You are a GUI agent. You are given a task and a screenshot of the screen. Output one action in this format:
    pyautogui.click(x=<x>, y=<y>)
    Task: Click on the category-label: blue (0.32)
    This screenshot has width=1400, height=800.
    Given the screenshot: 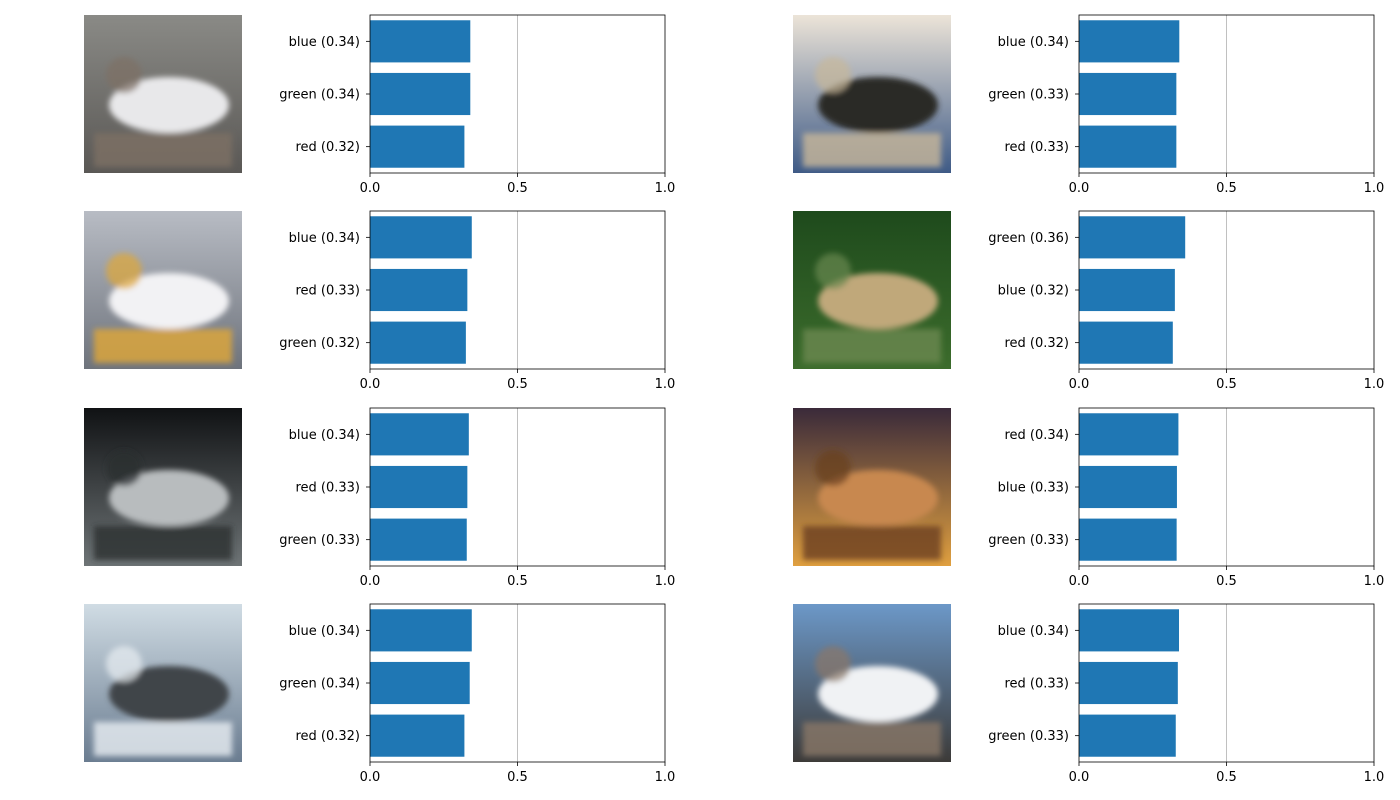 What is the action you would take?
    pyautogui.click(x=1033, y=291)
    